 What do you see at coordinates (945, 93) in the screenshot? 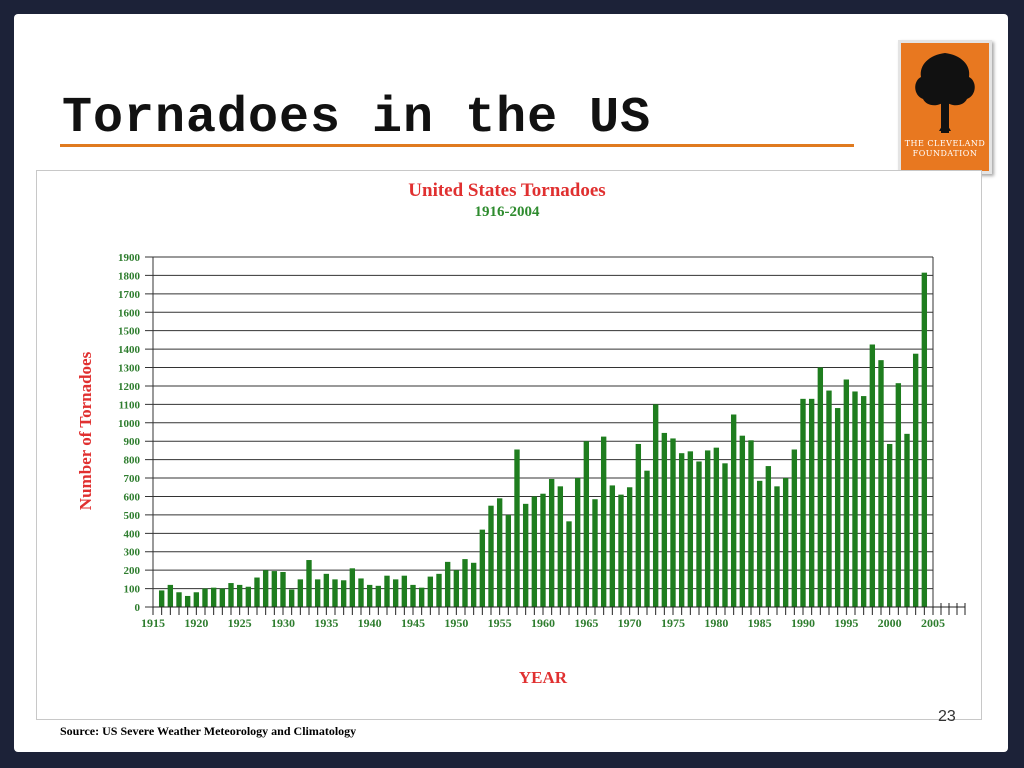
I see `tree-icon` at bounding box center [945, 93].